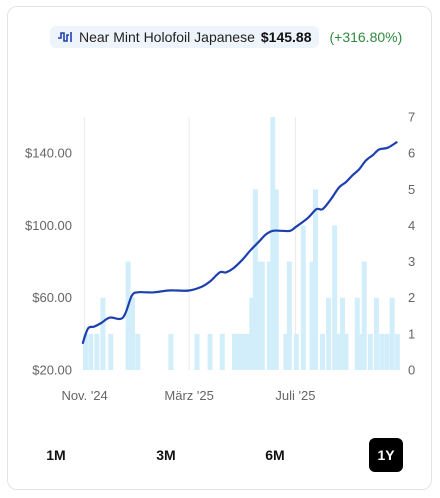  I want to click on y-right-tick-label: 4, so click(411, 225).